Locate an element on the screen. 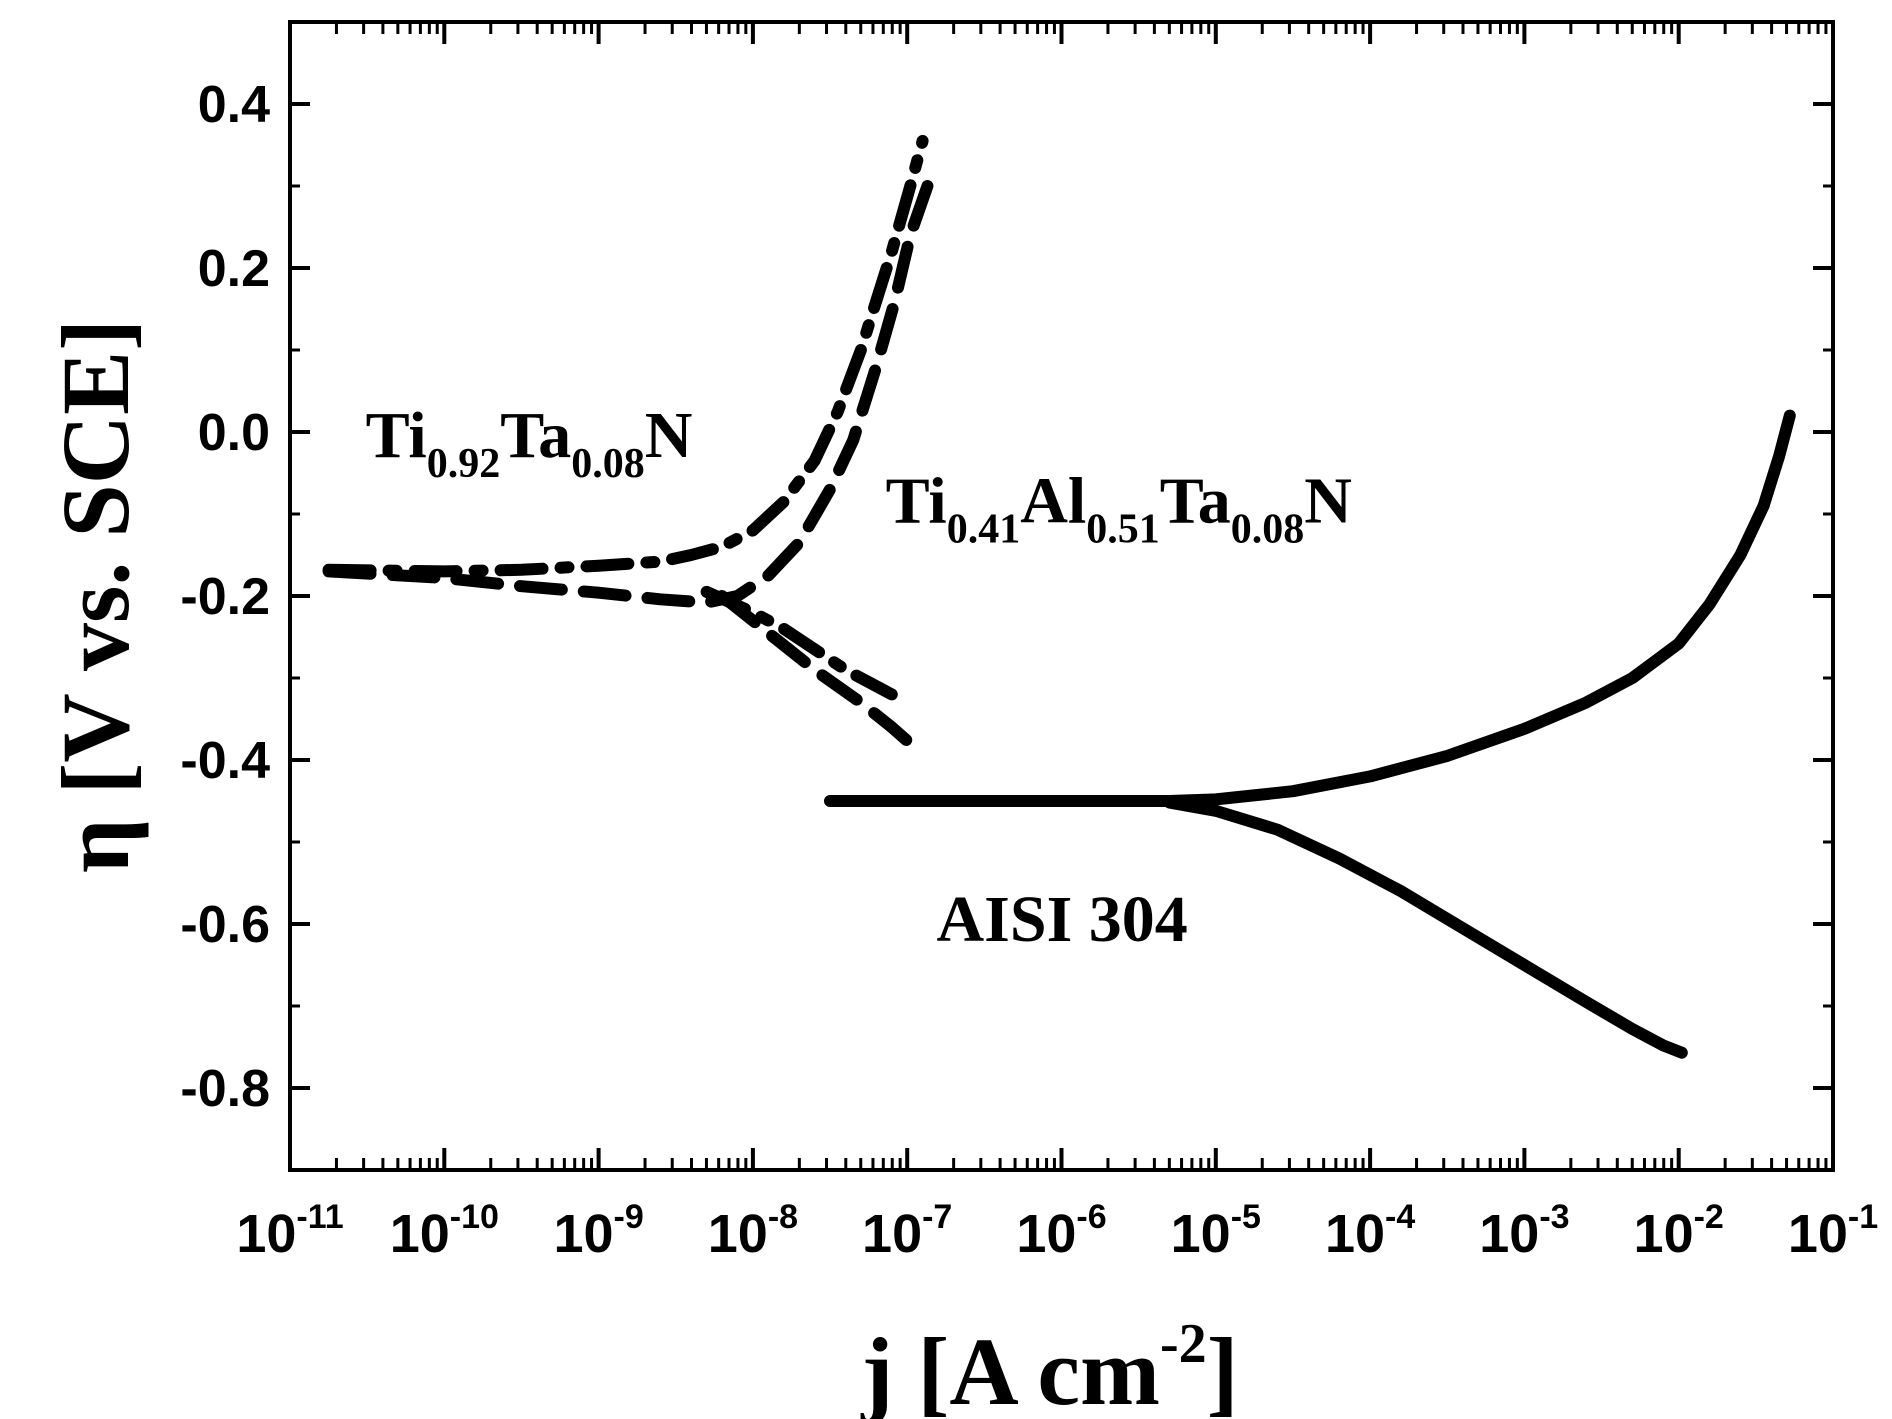 This screenshot has height=1419, width=1892. annotation-aisi: AISI 304 is located at coordinates (1062, 919).